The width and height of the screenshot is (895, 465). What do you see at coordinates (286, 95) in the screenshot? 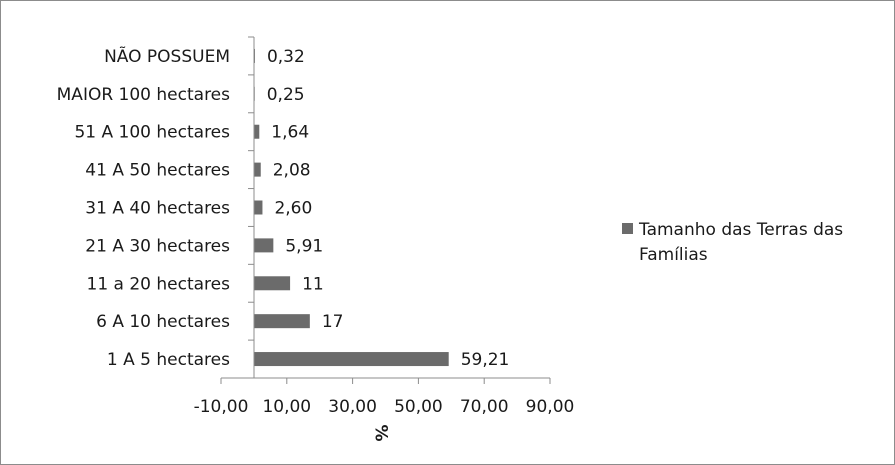
I see `value-label: 0,25` at bounding box center [286, 95].